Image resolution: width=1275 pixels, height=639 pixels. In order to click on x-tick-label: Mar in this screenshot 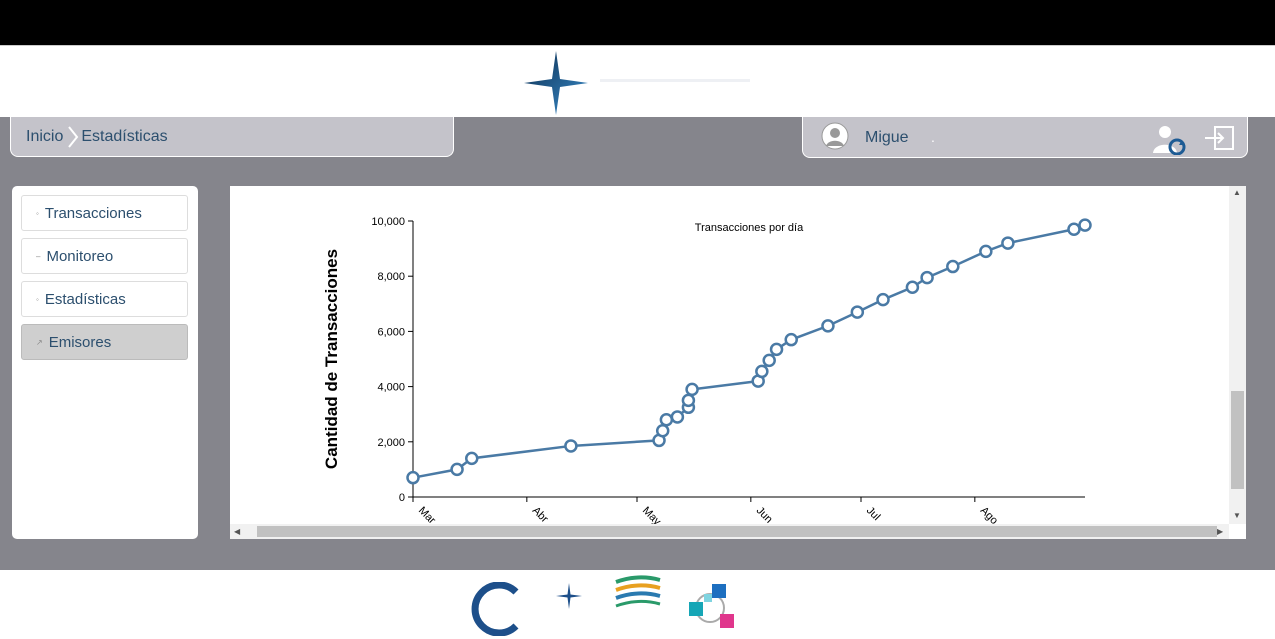, I will do `click(427, 514)`.